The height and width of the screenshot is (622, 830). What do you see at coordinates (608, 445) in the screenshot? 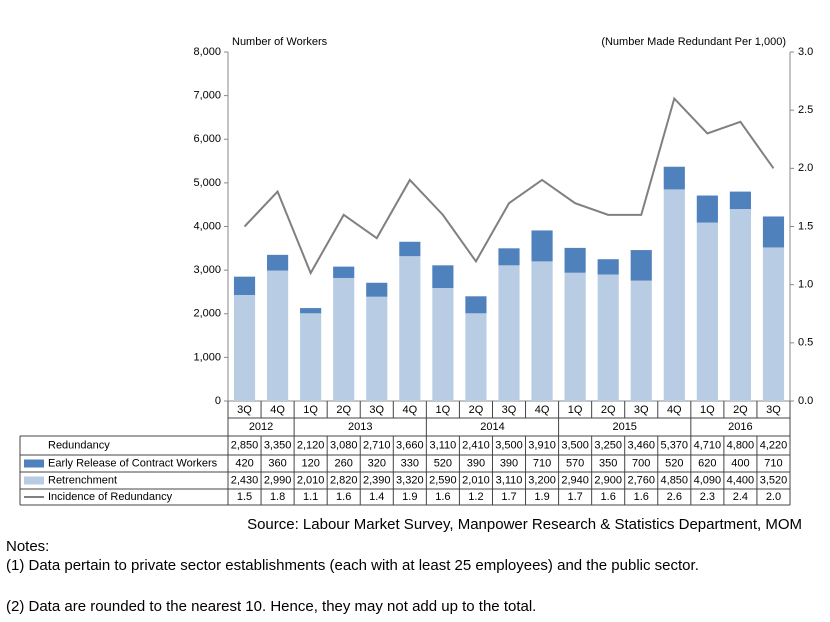
I see `table-cell: 3,250` at bounding box center [608, 445].